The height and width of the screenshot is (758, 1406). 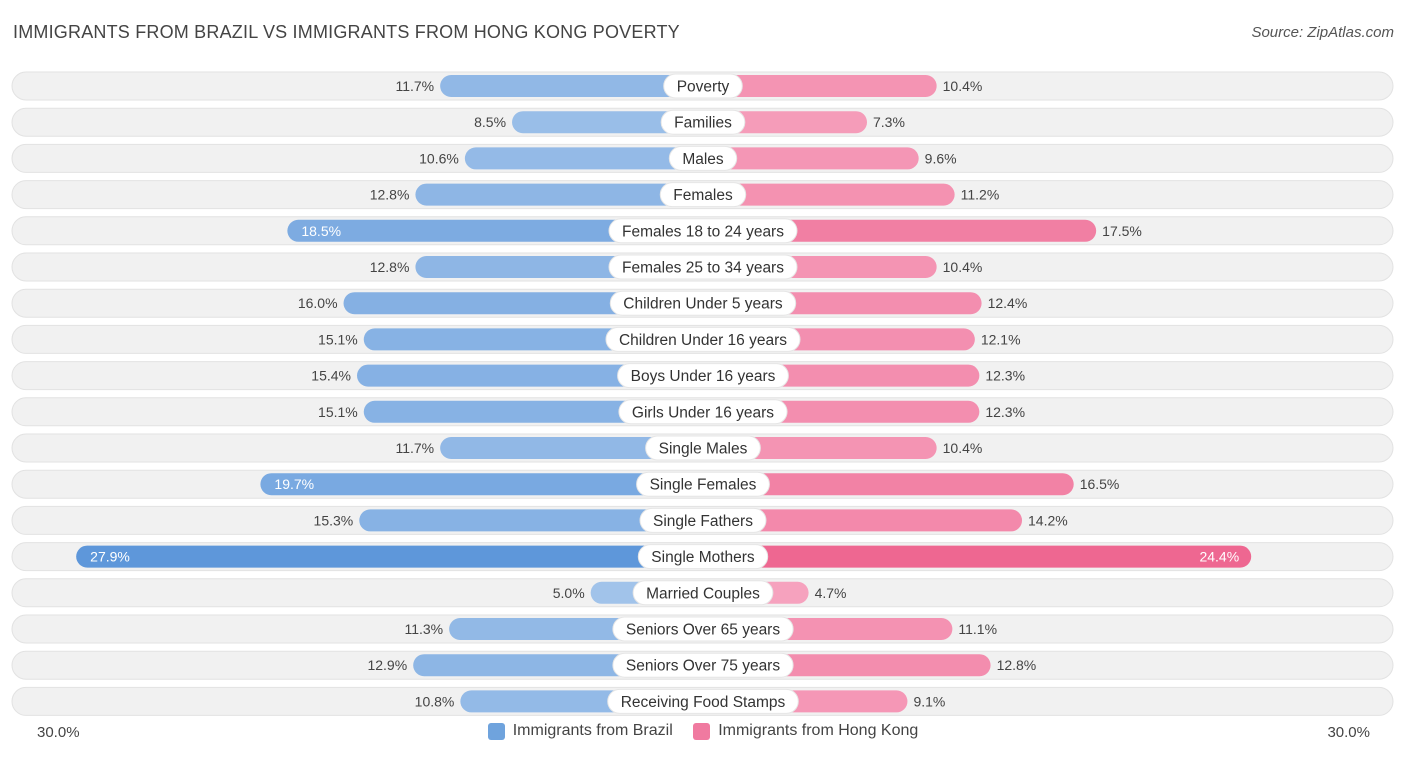 What do you see at coordinates (1048, 520) in the screenshot?
I see `value-label-hongkong: 14.2%` at bounding box center [1048, 520].